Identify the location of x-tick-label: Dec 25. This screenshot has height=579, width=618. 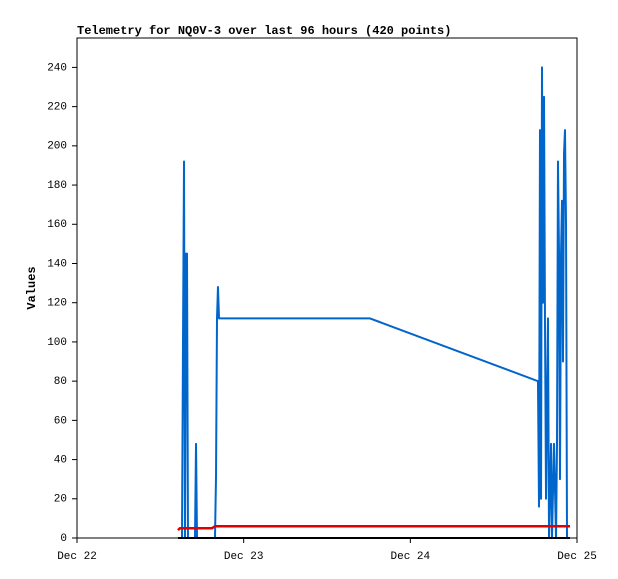
(577, 557).